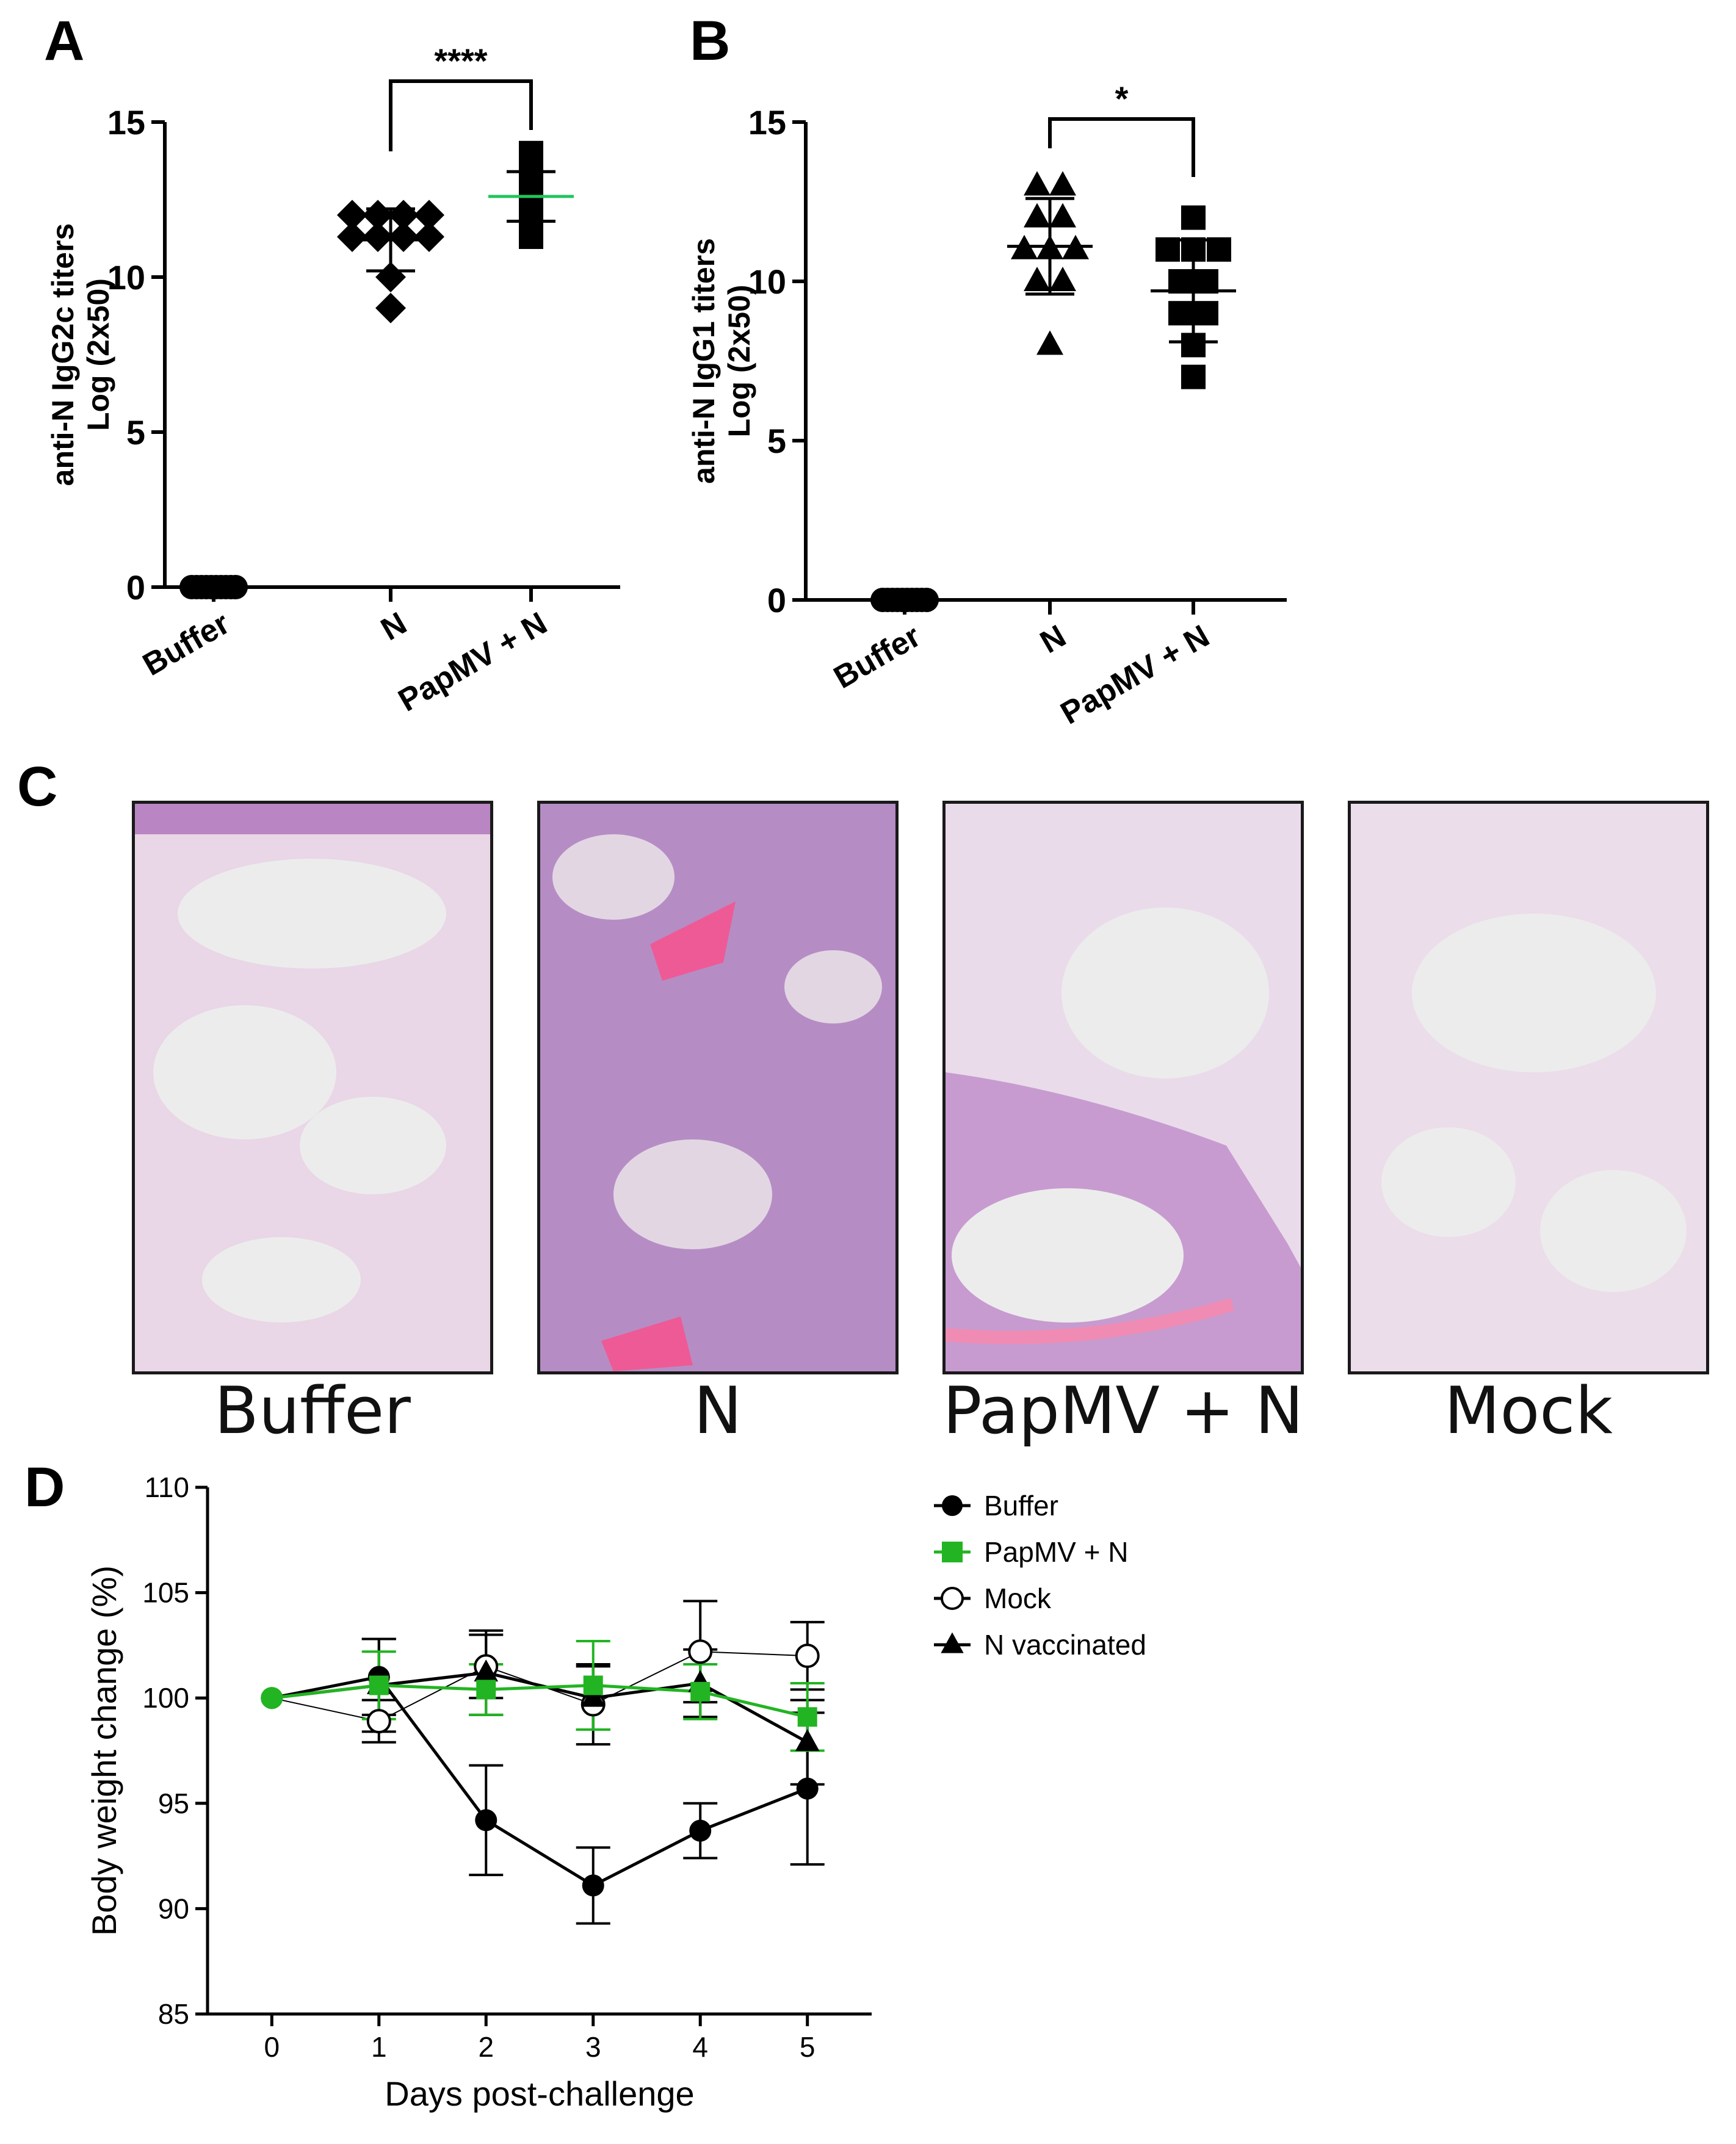 Image resolution: width=1736 pixels, height=2144 pixels. Describe the element at coordinates (704, 361) in the screenshot. I see `y-axis-label: anti-N IgG1 titers` at that location.